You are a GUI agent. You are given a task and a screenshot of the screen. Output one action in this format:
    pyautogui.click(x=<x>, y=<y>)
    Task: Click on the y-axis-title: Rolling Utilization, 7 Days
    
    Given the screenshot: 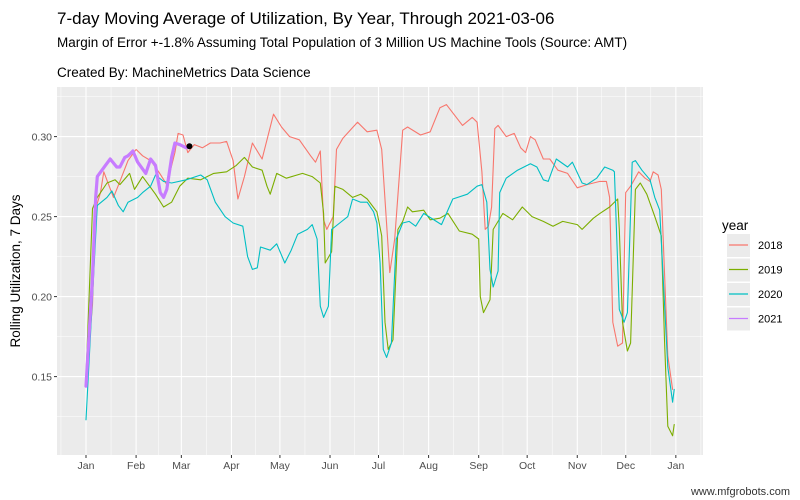 What is the action you would take?
    pyautogui.click(x=15, y=270)
    